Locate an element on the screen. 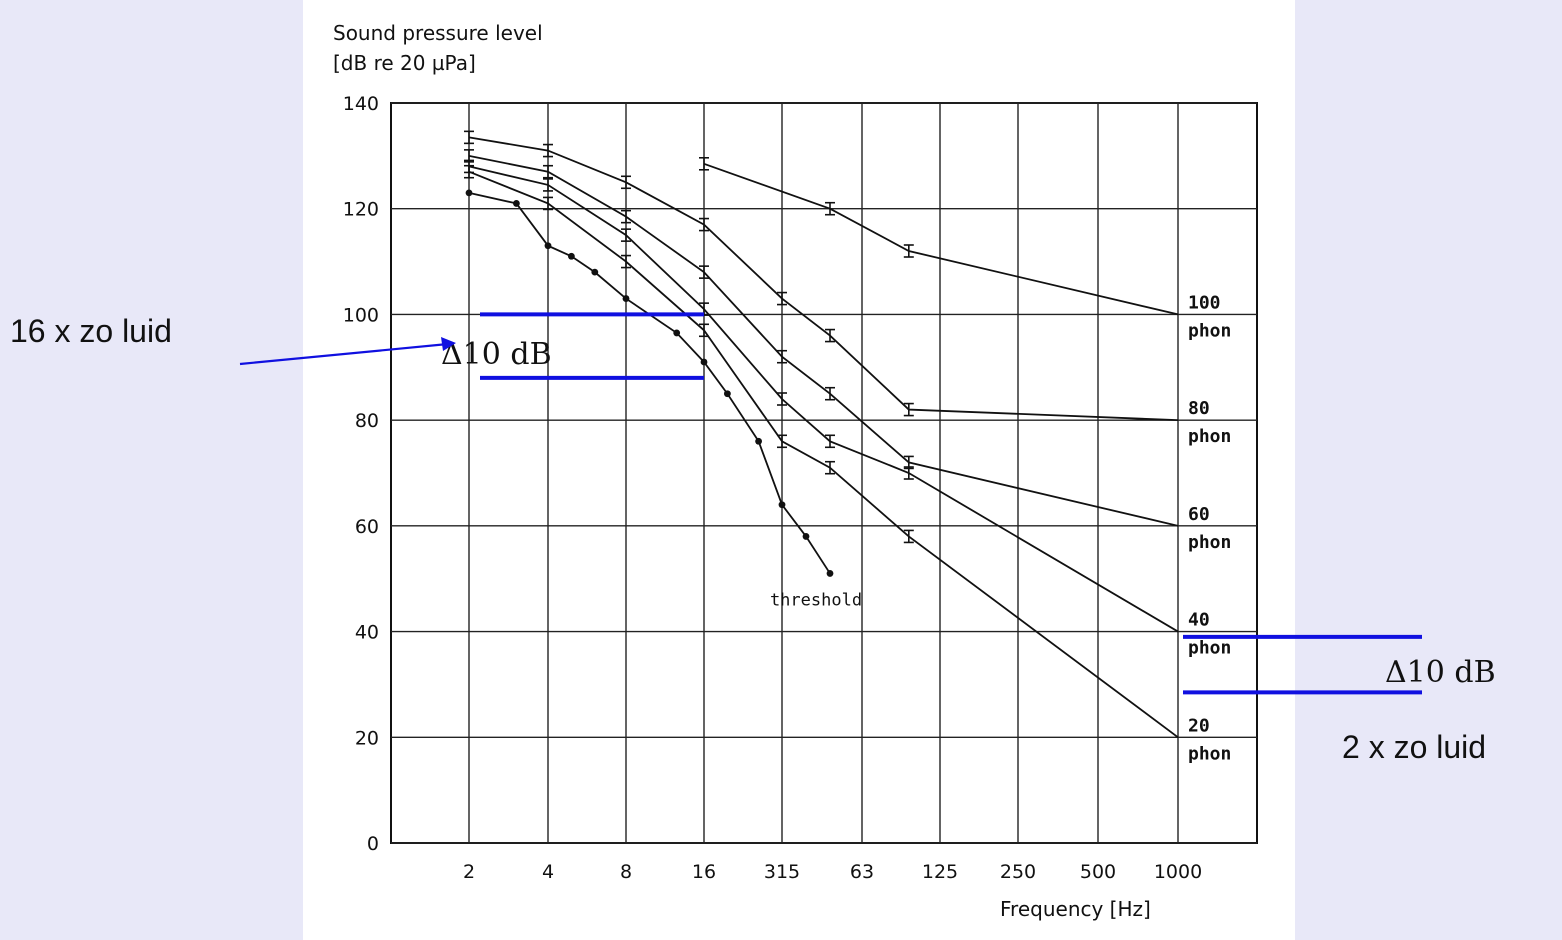  phon-label-value: 40 is located at coordinates (1199, 620).